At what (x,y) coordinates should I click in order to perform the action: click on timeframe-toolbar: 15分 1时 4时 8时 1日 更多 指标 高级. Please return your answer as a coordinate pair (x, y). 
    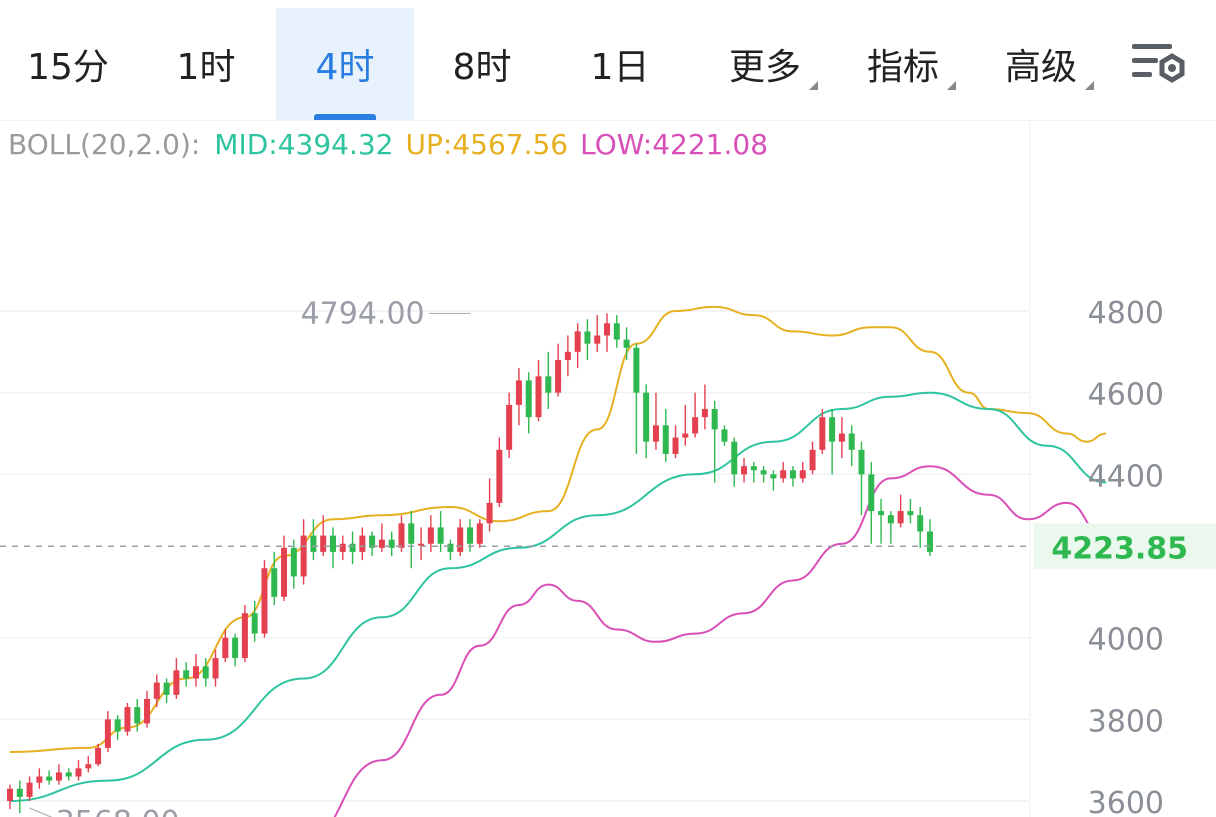
    Looking at the image, I should click on (608, 60).